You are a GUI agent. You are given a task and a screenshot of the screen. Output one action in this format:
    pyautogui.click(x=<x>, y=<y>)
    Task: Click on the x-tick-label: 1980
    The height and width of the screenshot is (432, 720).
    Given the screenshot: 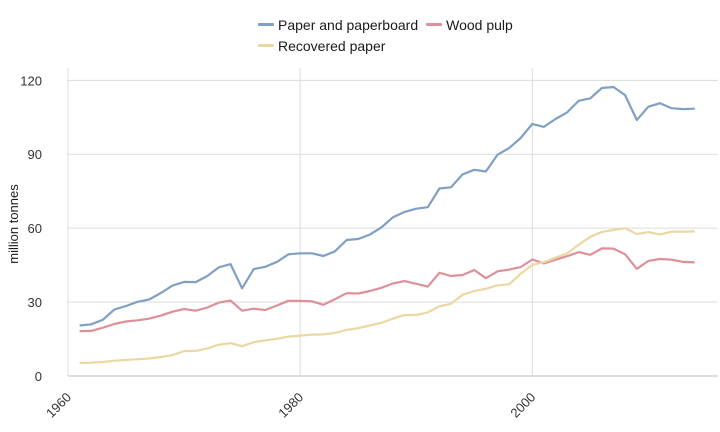 What is the action you would take?
    pyautogui.click(x=290, y=405)
    